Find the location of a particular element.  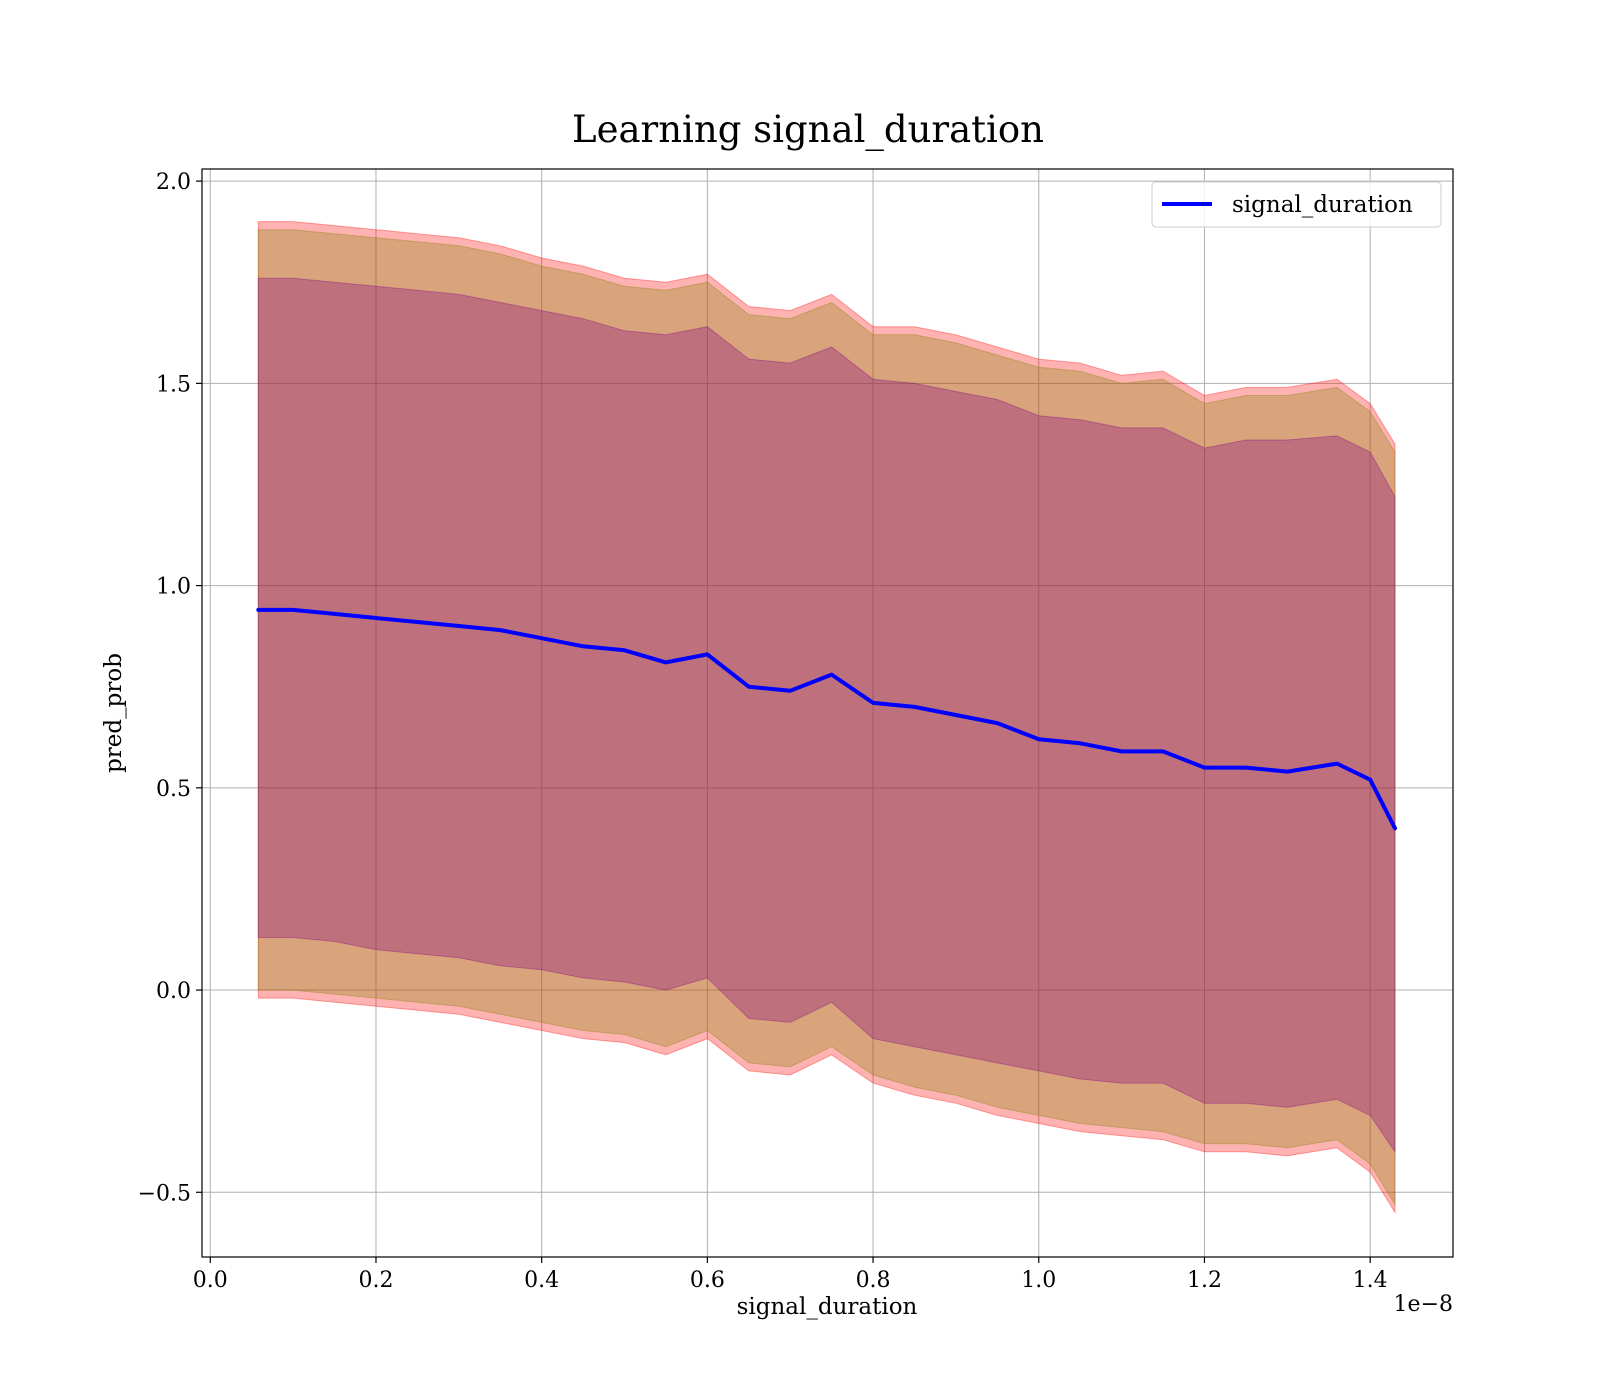

x-tick-label: 1.4 is located at coordinates (1370, 1280).